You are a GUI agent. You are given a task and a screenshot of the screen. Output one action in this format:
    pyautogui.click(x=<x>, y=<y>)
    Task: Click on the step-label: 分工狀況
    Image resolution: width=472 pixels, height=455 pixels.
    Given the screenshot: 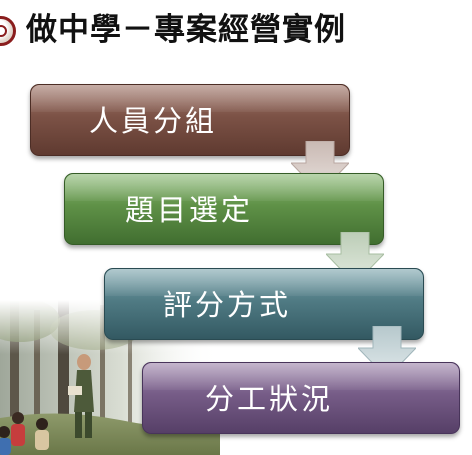 What is the action you would take?
    pyautogui.click(x=269, y=399)
    